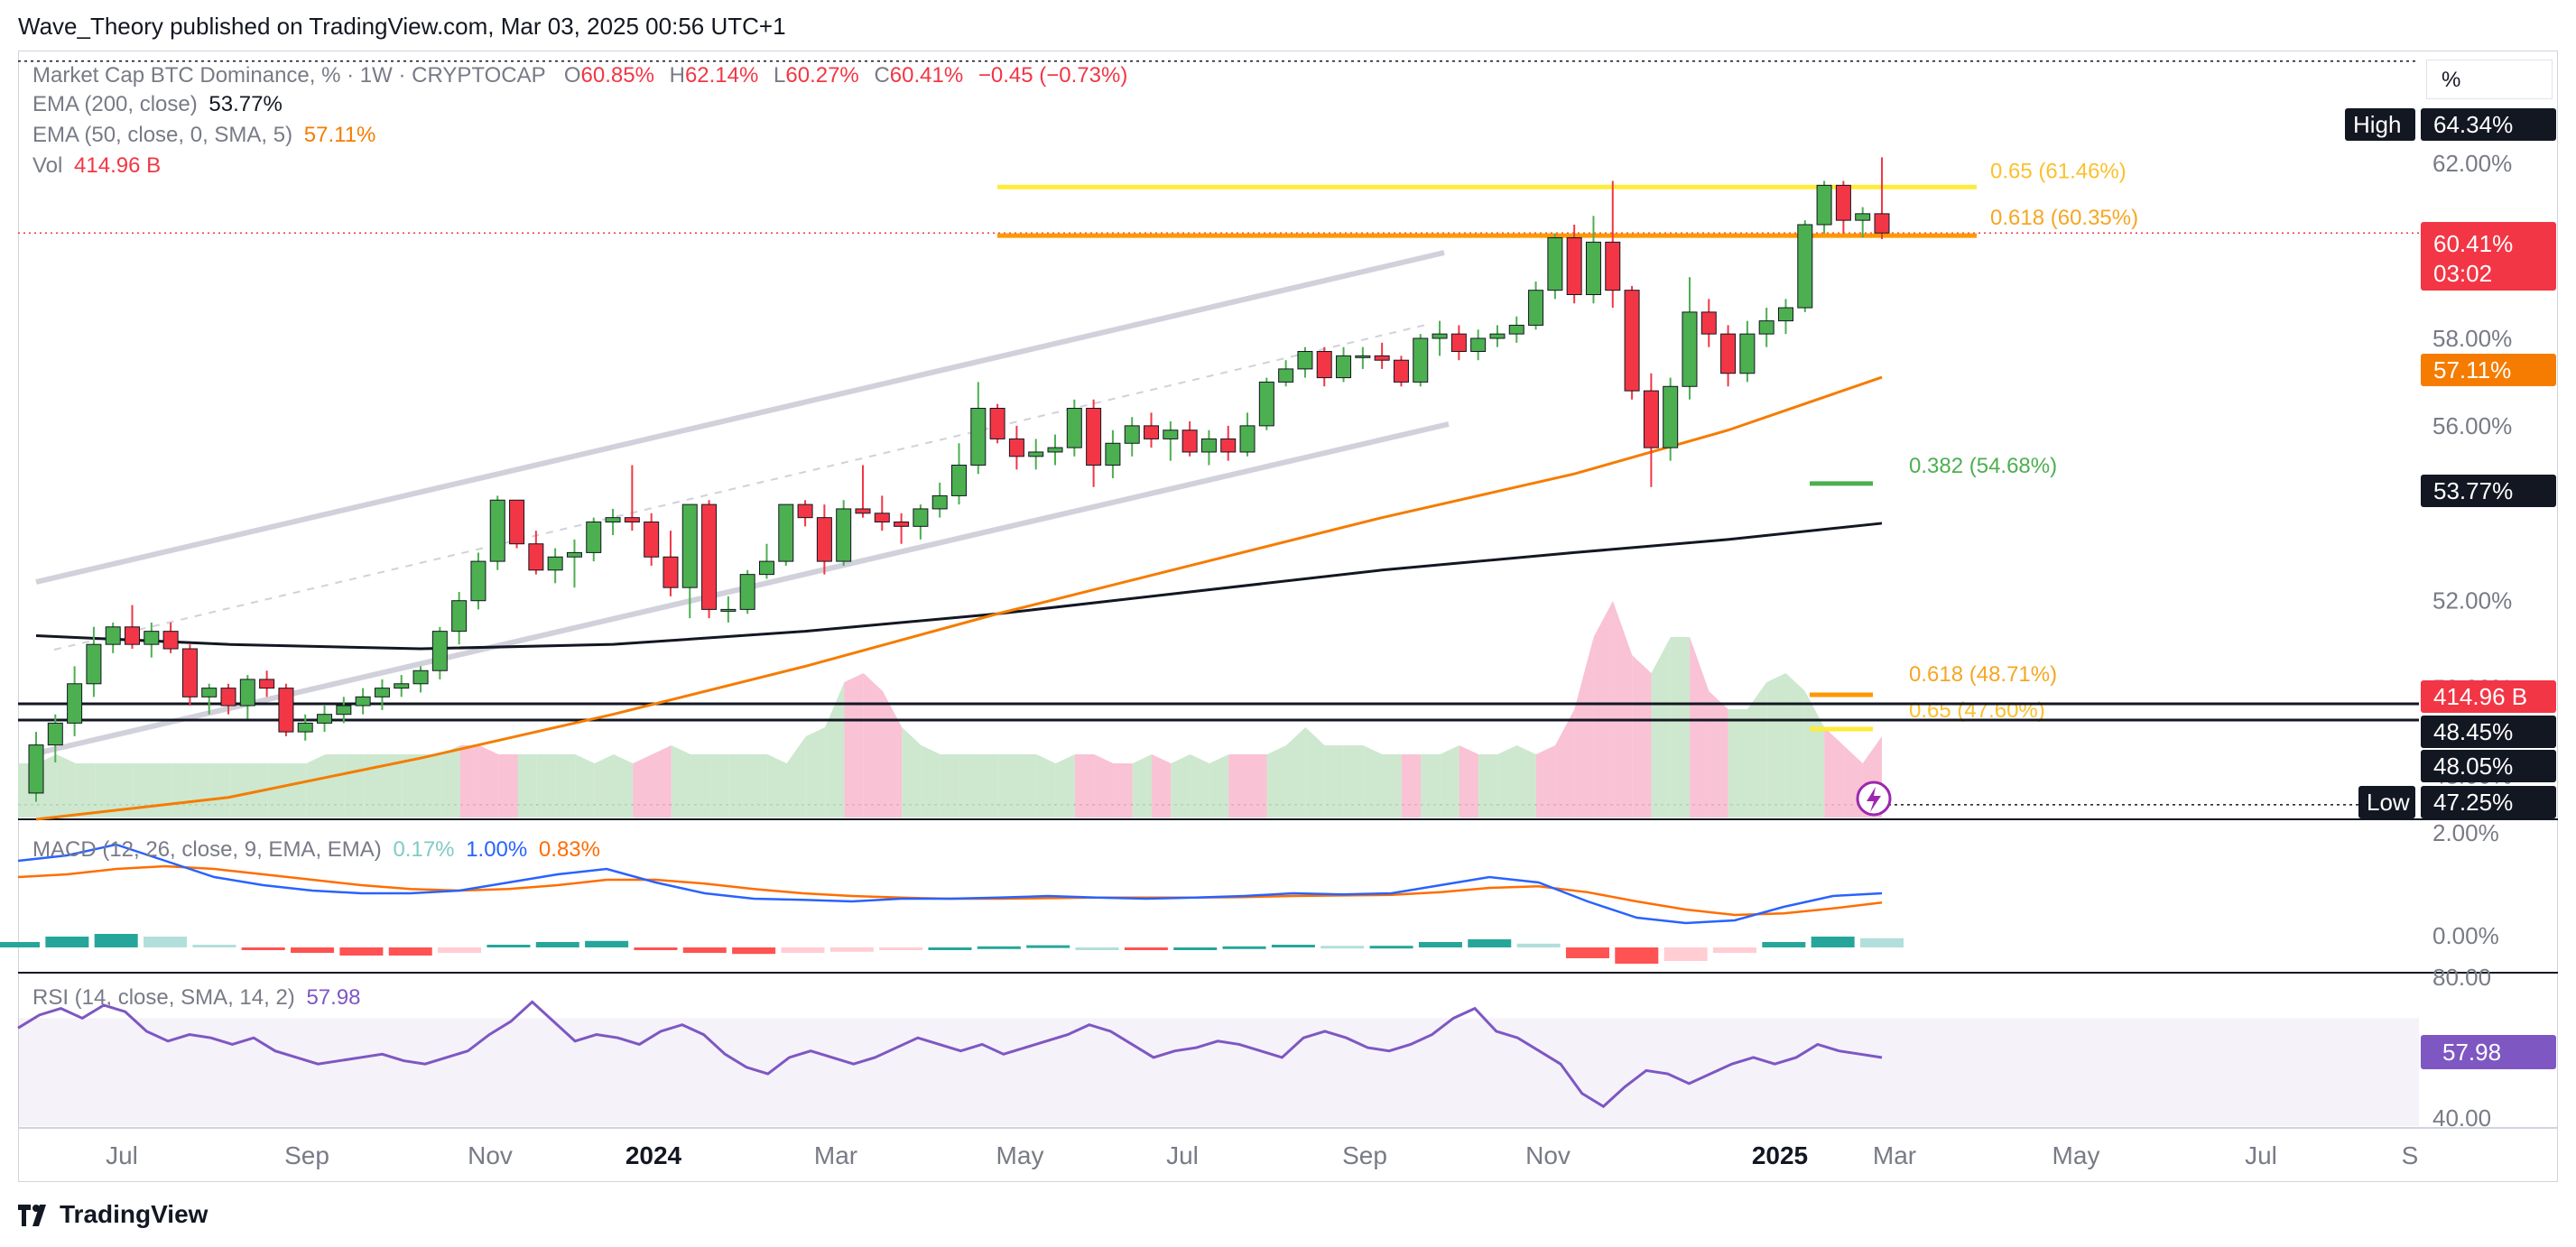  Describe the element at coordinates (2490, 79) in the screenshot. I see `scale-unit-button: %` at that location.